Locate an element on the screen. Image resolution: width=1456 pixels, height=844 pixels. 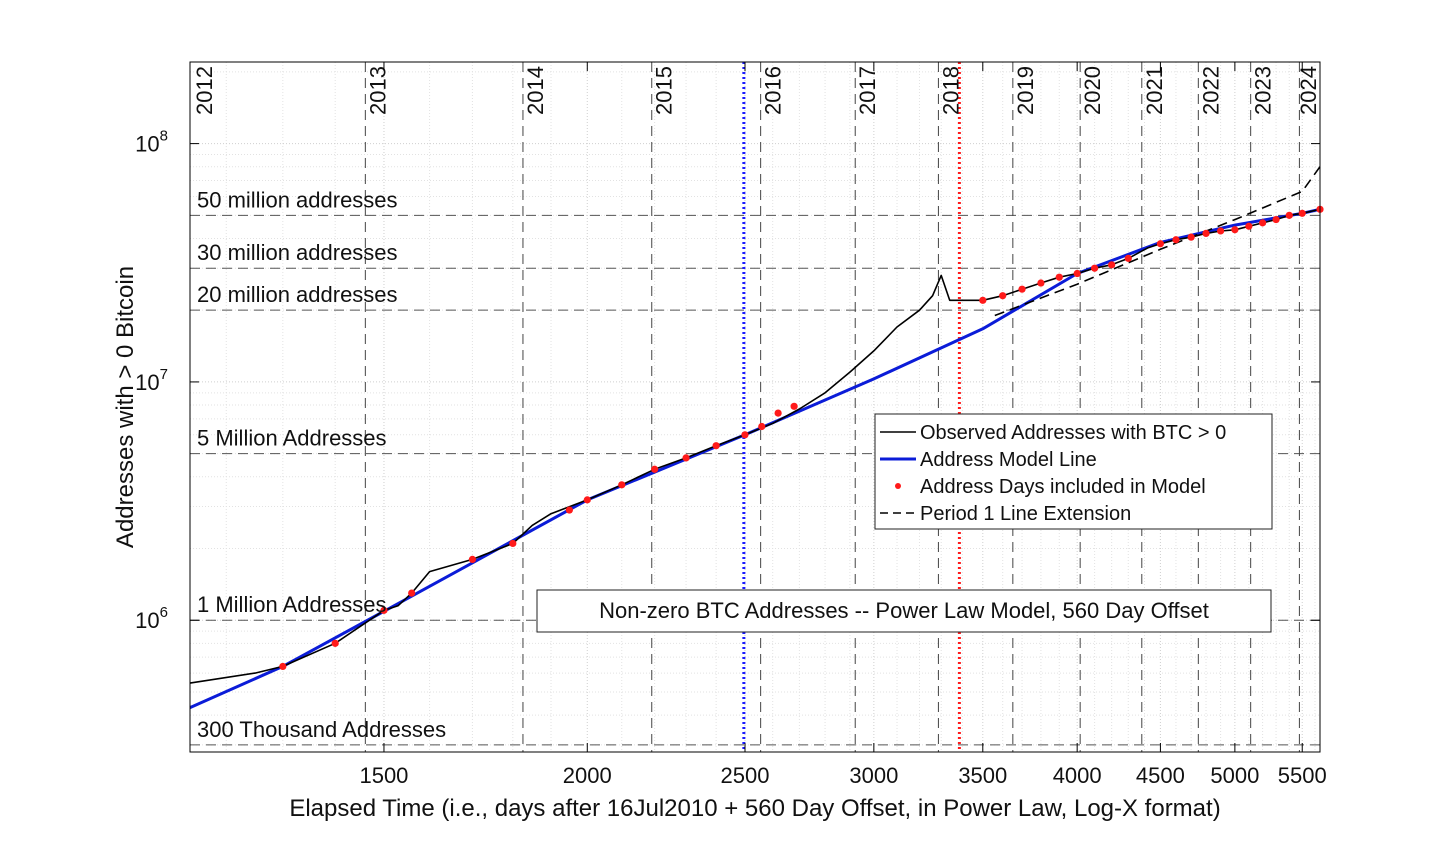
series-period-1-extension is located at coordinates (1157, 241).